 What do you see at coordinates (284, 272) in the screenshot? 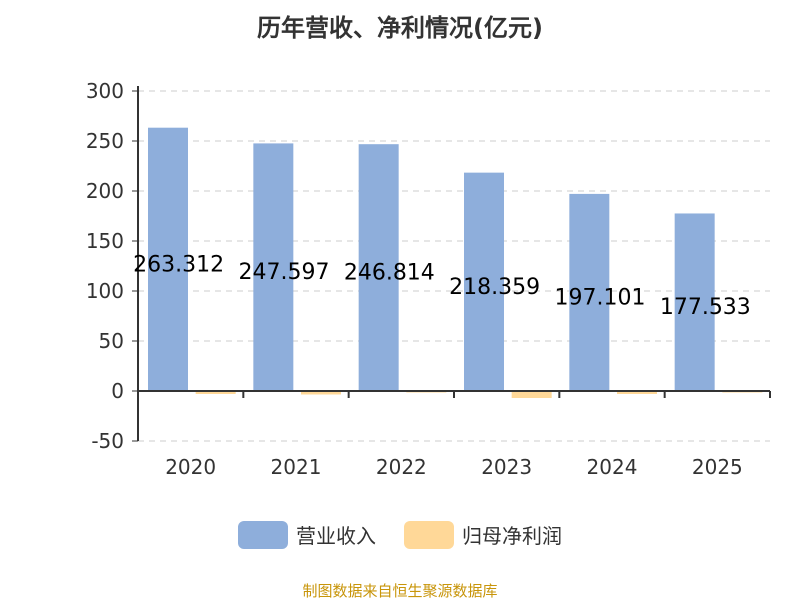
I see `data-label: 247.597` at bounding box center [284, 272].